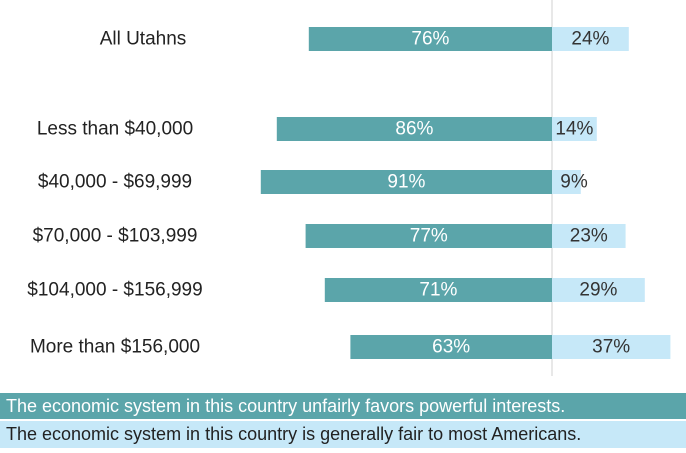 Image resolution: width=686 pixels, height=453 pixels. I want to click on value-label: 14%, so click(574, 129).